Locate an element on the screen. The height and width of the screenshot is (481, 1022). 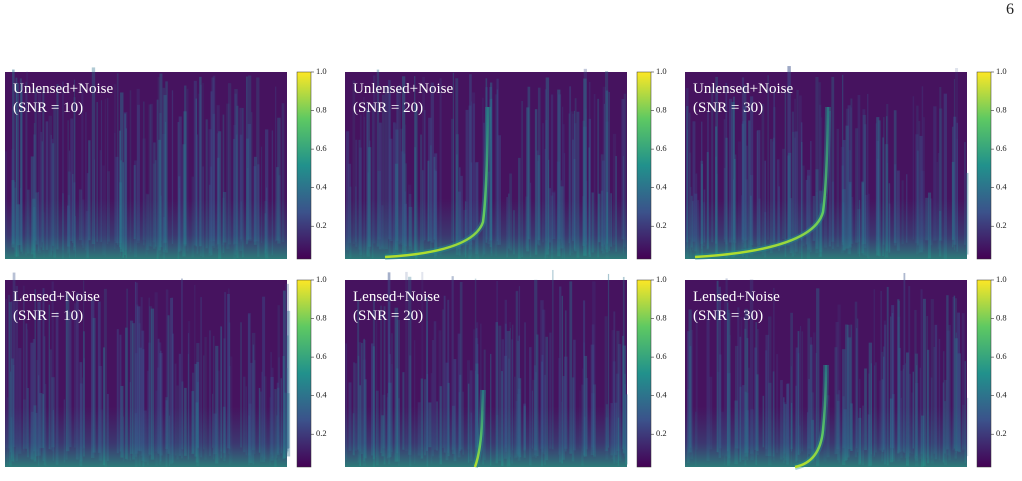
colorbar-tick-label: 0.2 is located at coordinates (321, 433).